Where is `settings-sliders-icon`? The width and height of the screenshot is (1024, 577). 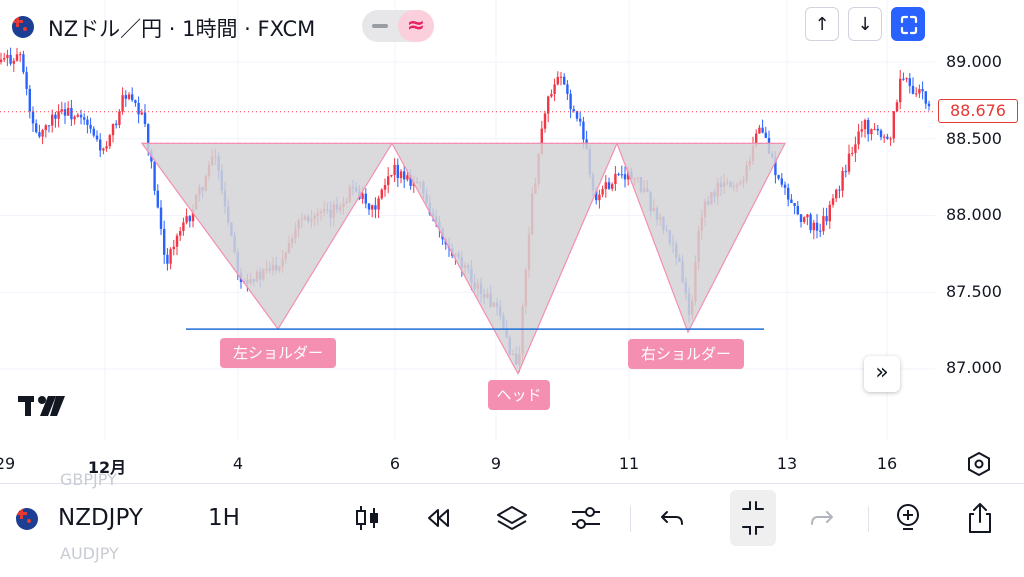 settings-sliders-icon is located at coordinates (586, 518).